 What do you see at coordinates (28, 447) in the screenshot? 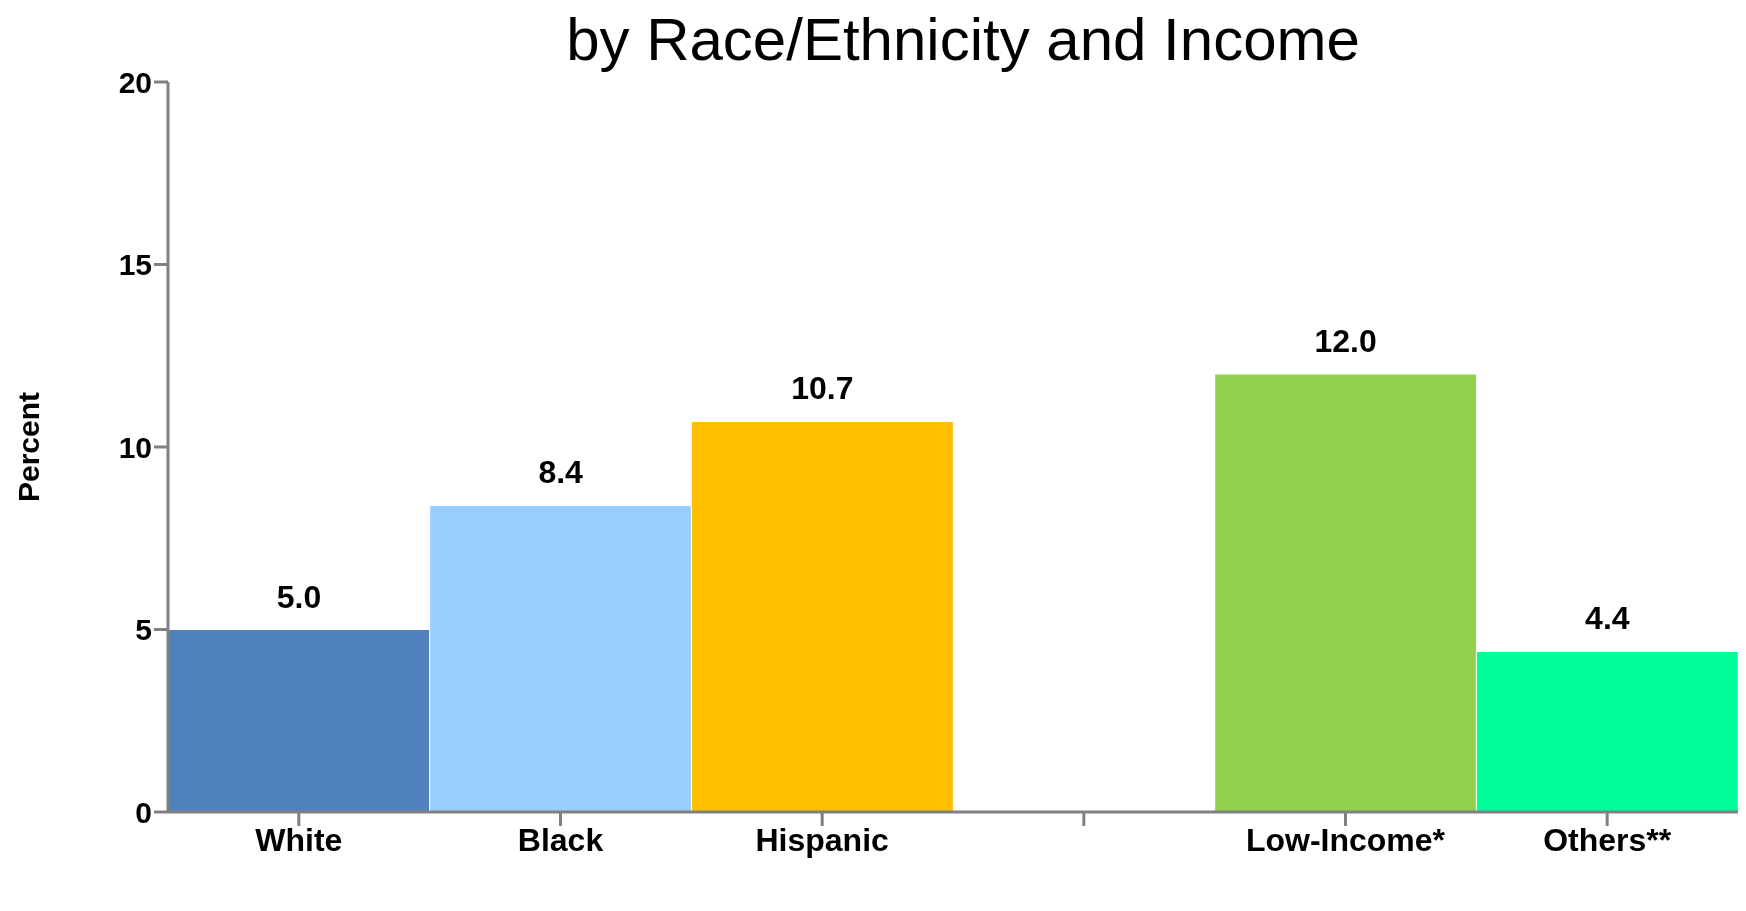
I see `y-axis-title: Percent` at bounding box center [28, 447].